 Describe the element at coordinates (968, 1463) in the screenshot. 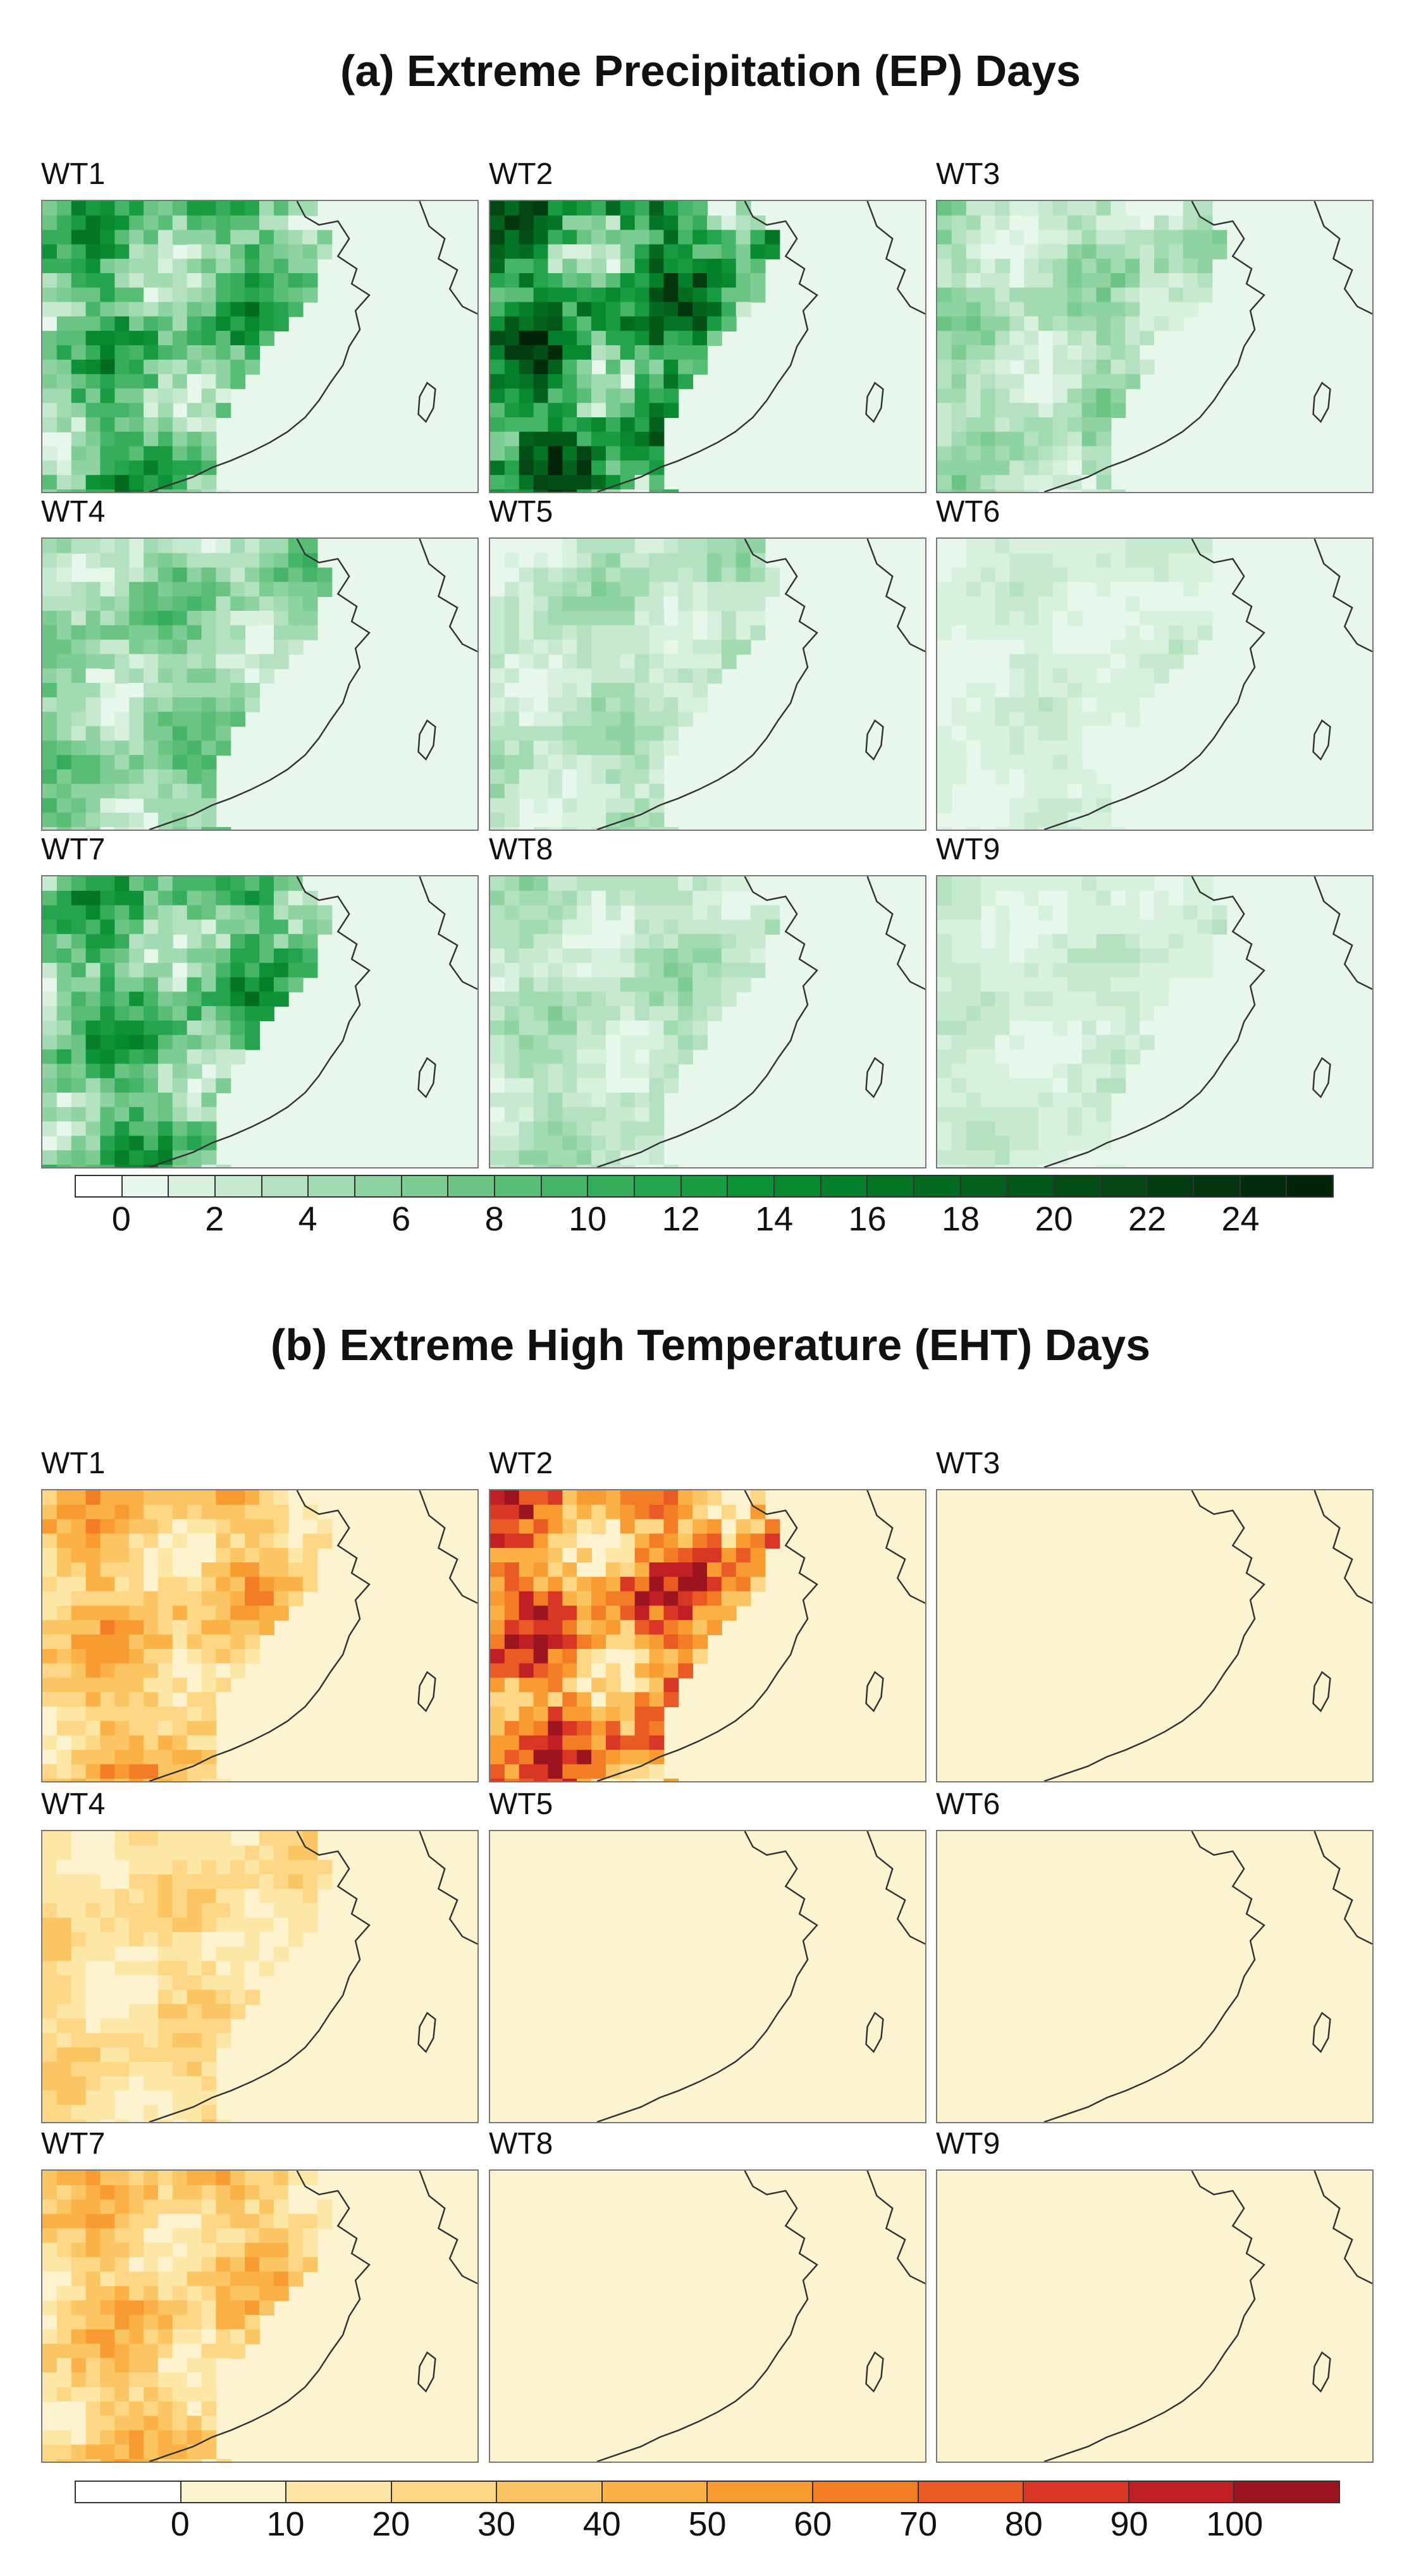

I see `eht-panel-label-wt3: WT3` at that location.